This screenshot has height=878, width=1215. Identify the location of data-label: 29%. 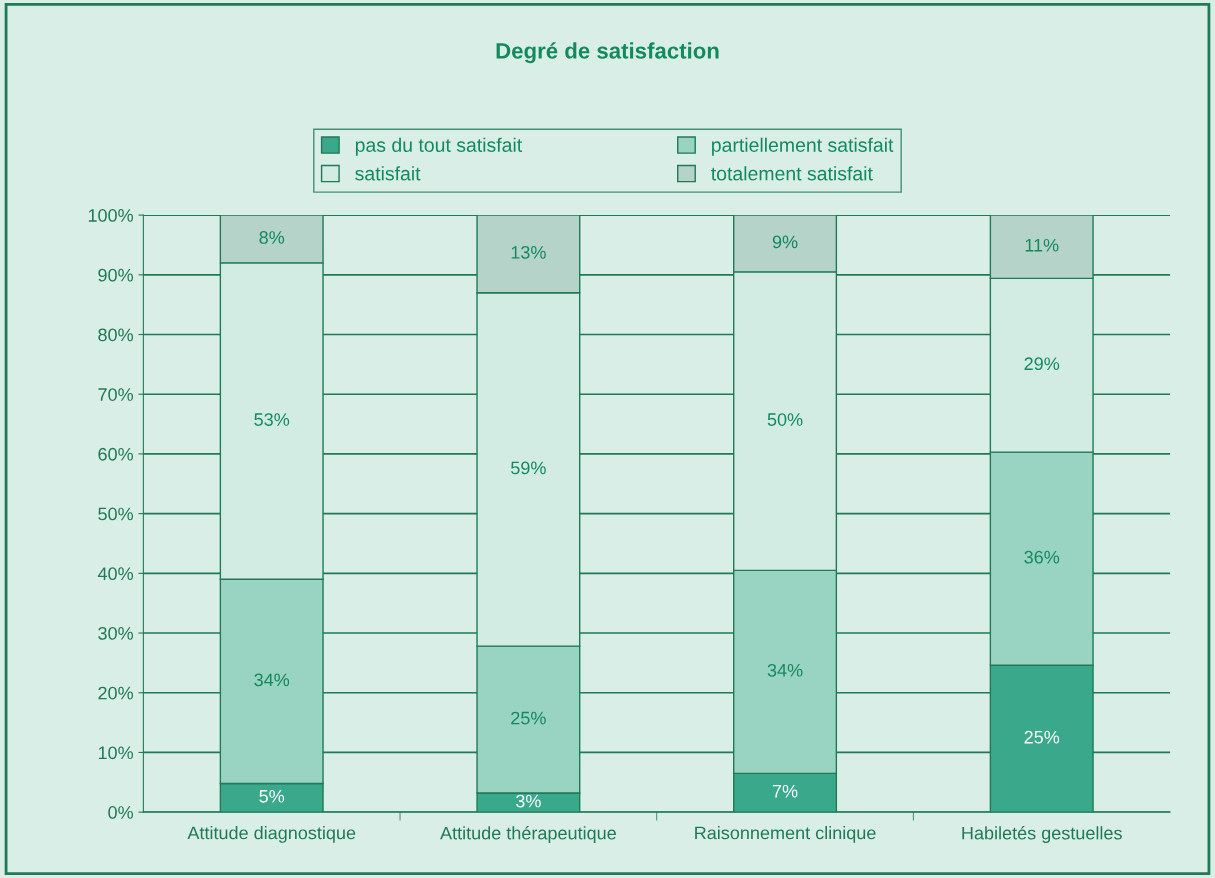
(1042, 364).